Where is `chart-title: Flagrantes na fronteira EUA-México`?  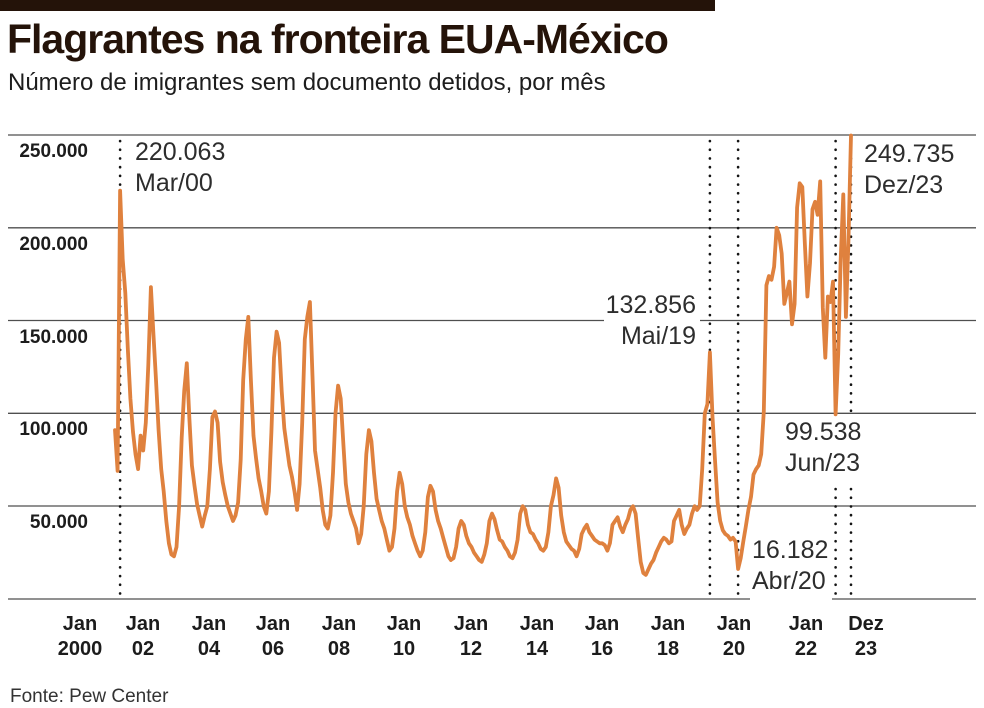 chart-title: Flagrantes na fronteira EUA-México is located at coordinates (338, 39).